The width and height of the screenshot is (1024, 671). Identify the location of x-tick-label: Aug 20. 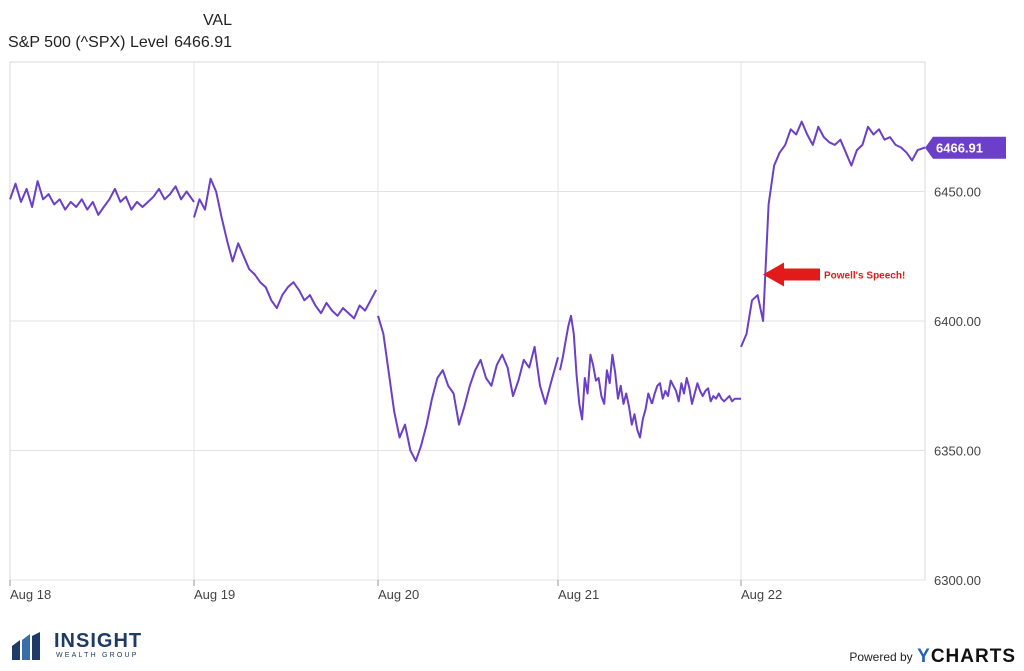
(398, 594).